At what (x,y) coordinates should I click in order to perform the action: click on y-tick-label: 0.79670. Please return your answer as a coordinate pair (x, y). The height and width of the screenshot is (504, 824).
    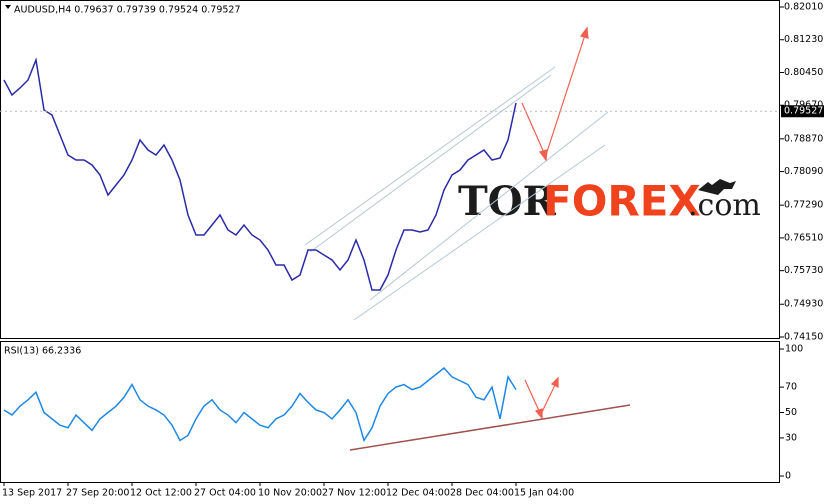
    Looking at the image, I should click on (803, 105).